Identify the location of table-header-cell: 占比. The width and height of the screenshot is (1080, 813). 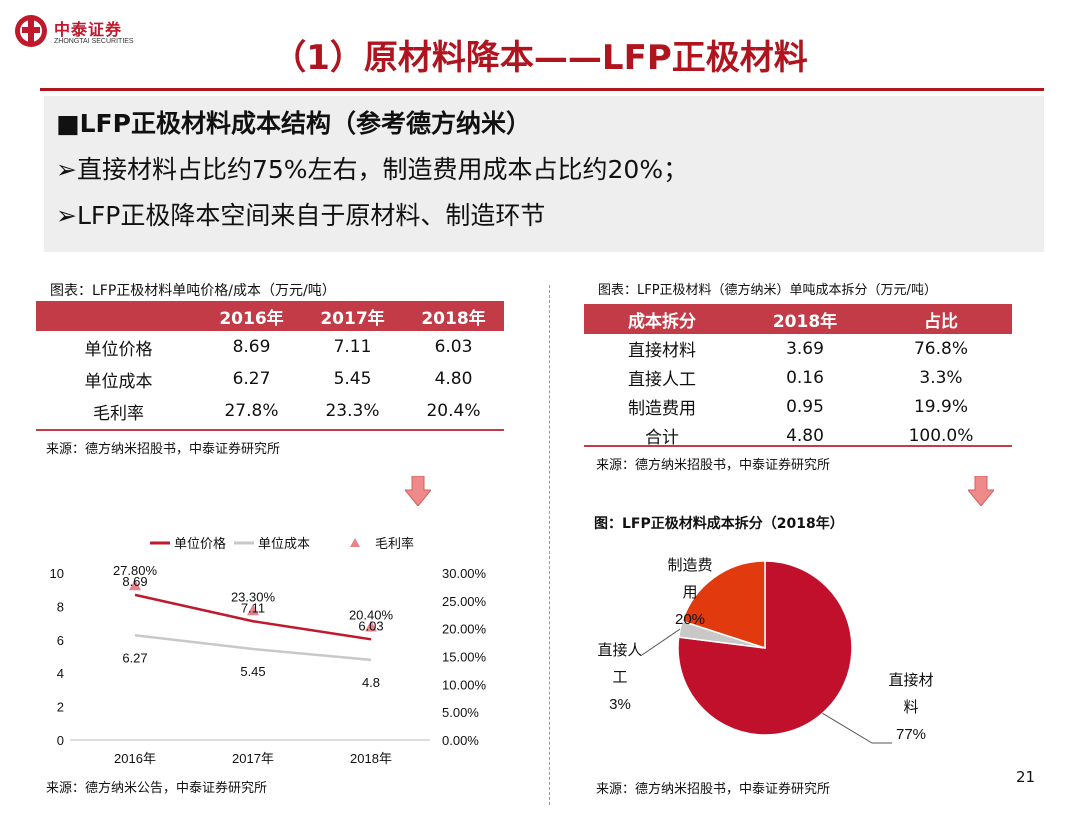
(941, 319).